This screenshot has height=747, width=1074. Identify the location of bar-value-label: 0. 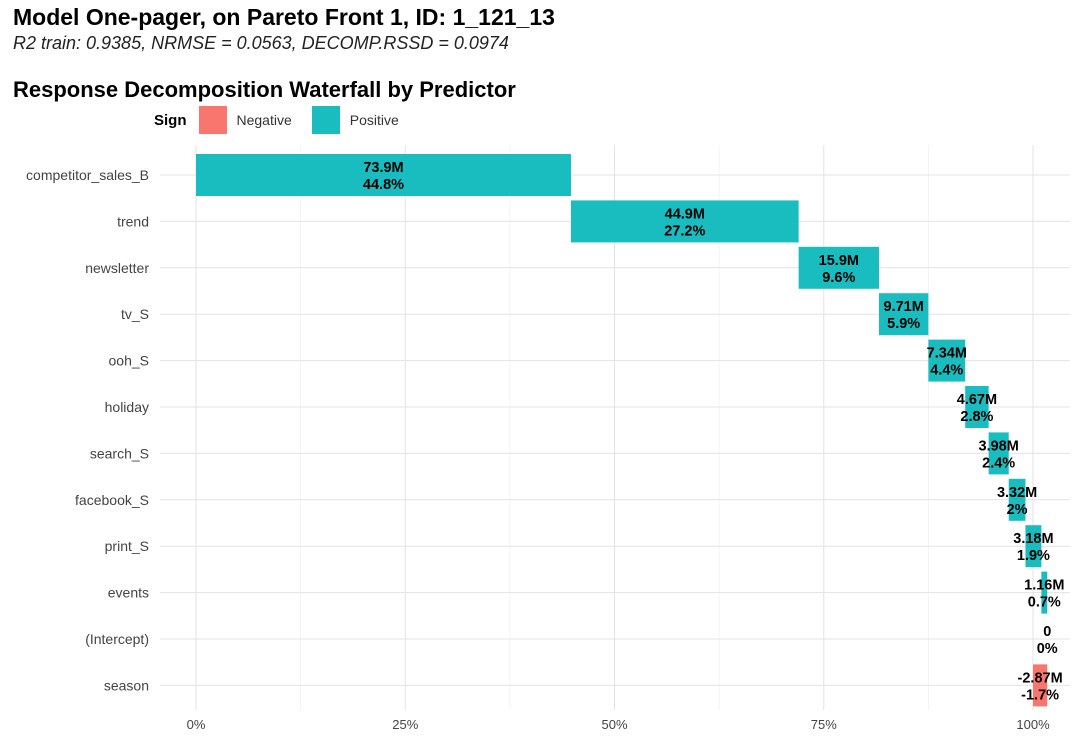
(1047, 632).